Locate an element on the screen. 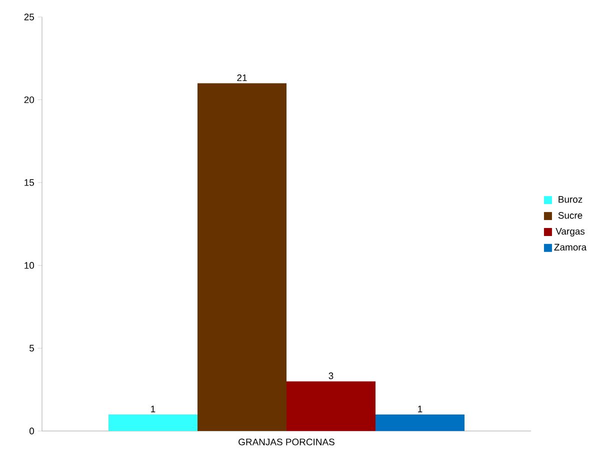 The width and height of the screenshot is (608, 462). y-tick-label: 25 is located at coordinates (29, 17).